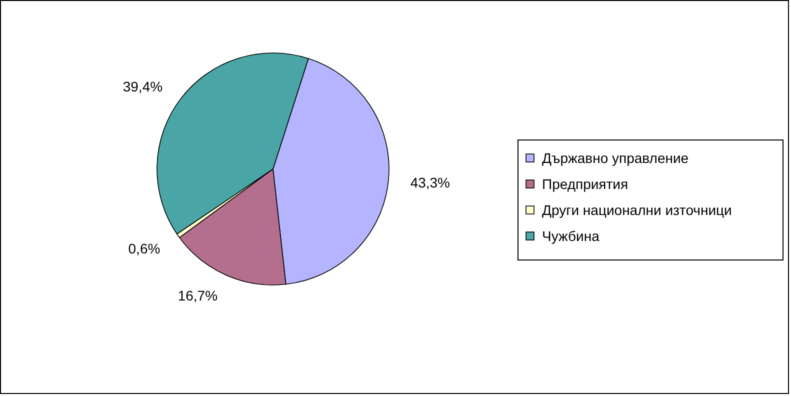  What do you see at coordinates (144, 248) in the screenshot?
I see `data-label: 0,6%` at bounding box center [144, 248].